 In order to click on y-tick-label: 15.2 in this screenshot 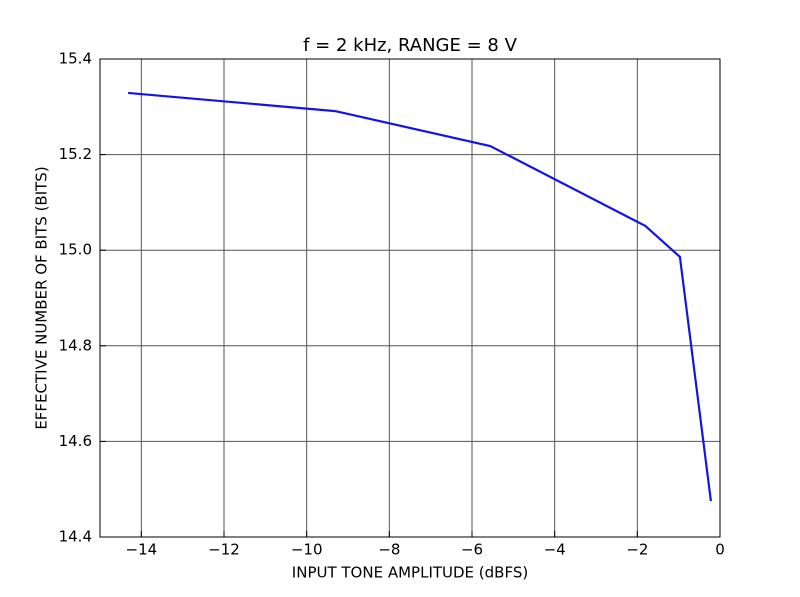, I will do `click(75, 154)`.